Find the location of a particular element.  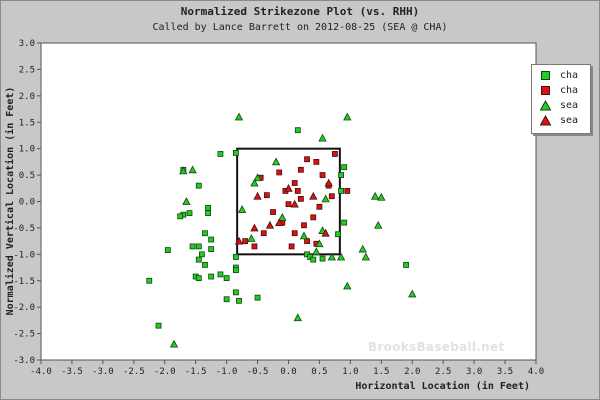

x-tick-label: -3.0 is located at coordinates (103, 372).